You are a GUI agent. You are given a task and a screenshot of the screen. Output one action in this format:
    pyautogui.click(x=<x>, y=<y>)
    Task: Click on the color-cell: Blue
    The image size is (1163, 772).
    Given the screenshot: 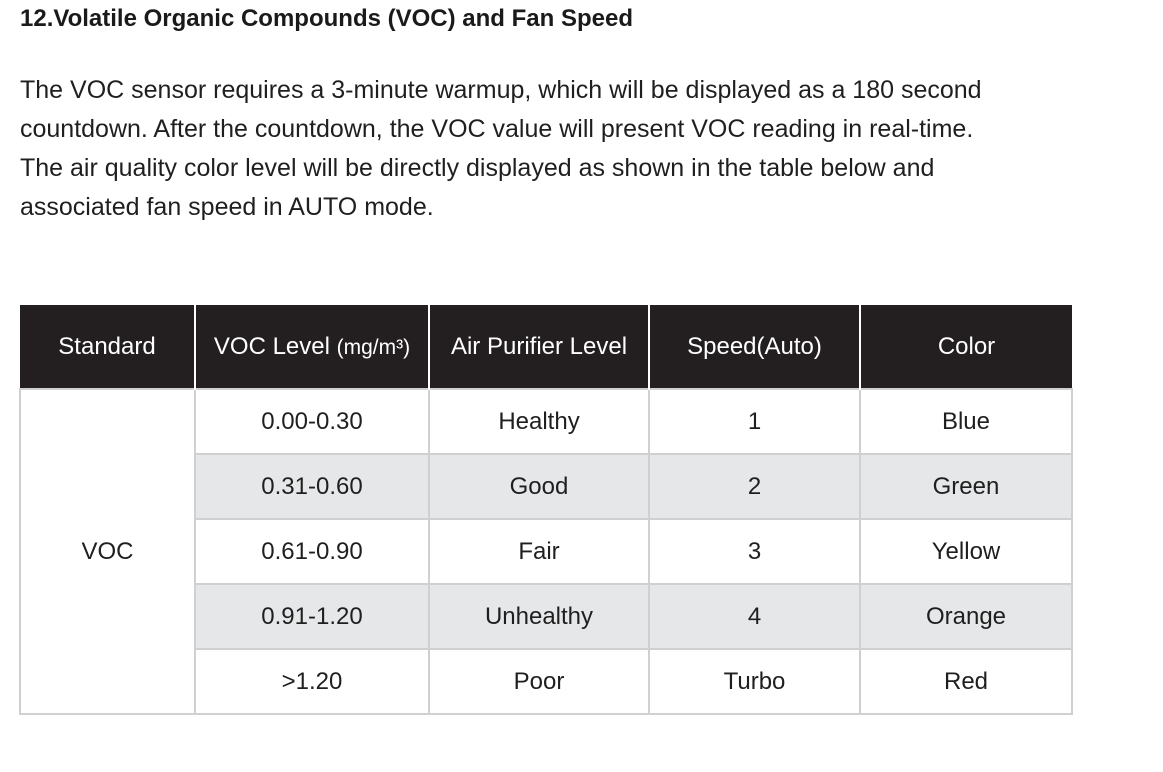 What is the action you would take?
    pyautogui.click(x=966, y=421)
    